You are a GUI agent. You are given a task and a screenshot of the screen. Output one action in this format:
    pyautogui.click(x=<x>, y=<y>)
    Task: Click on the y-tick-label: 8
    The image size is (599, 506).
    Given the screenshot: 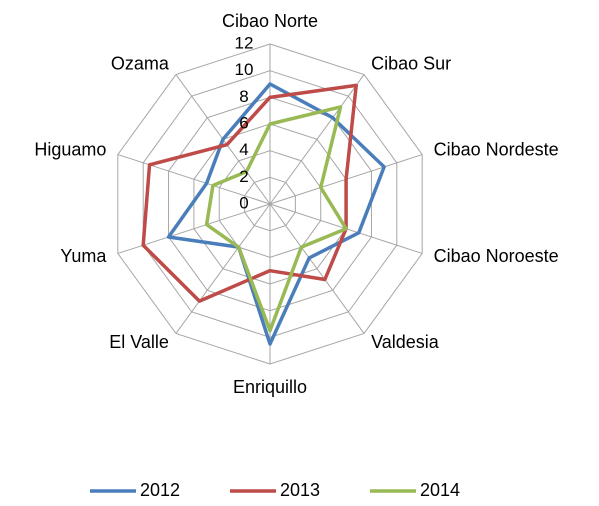 What is the action you would take?
    pyautogui.click(x=243, y=96)
    